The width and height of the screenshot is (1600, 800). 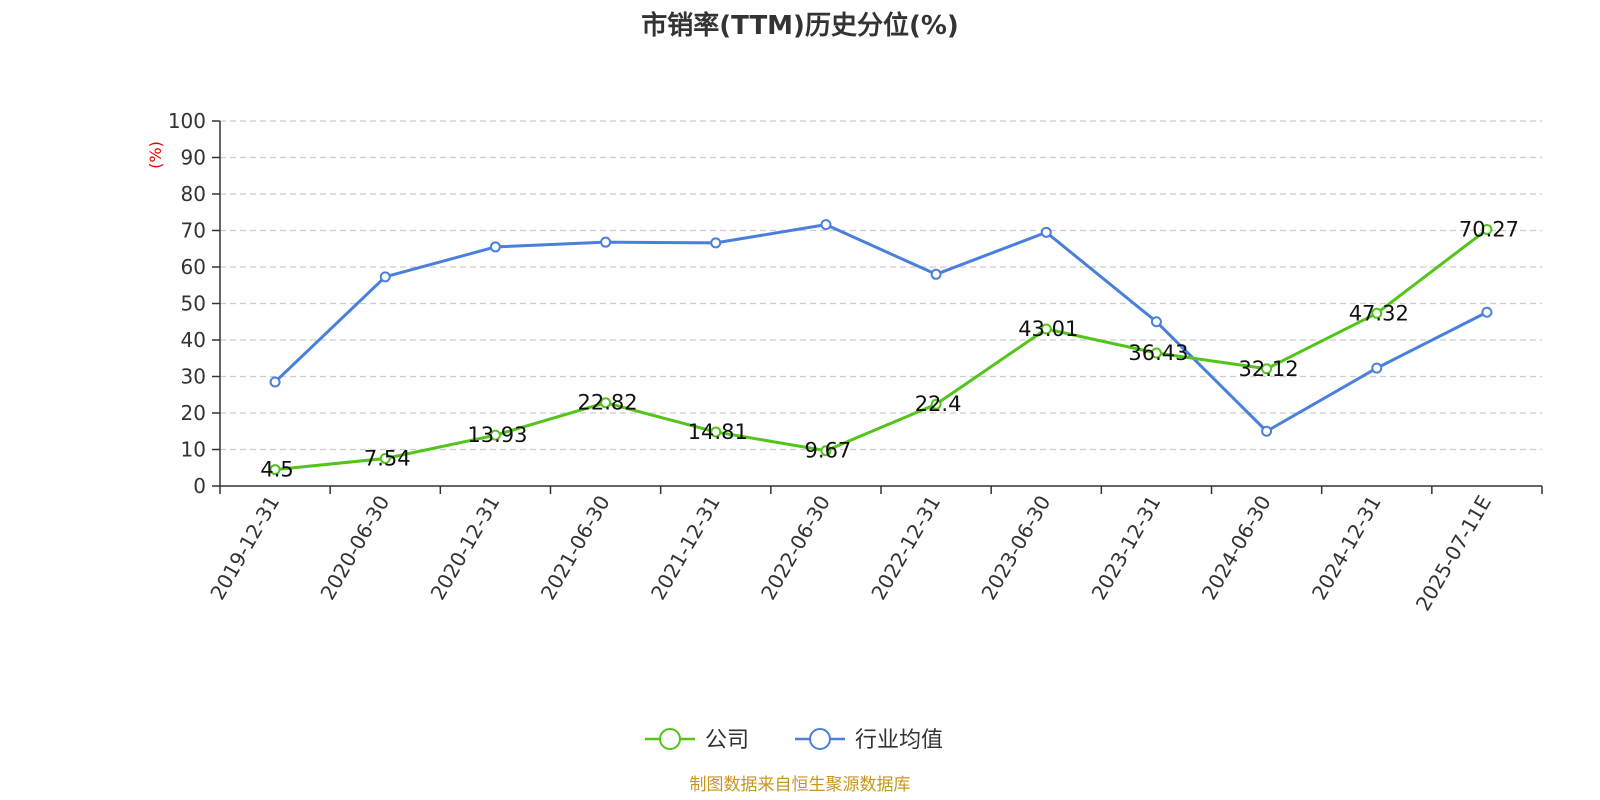 What do you see at coordinates (1015, 547) in the screenshot?
I see `x-tick-label: 2023-06-30` at bounding box center [1015, 547].